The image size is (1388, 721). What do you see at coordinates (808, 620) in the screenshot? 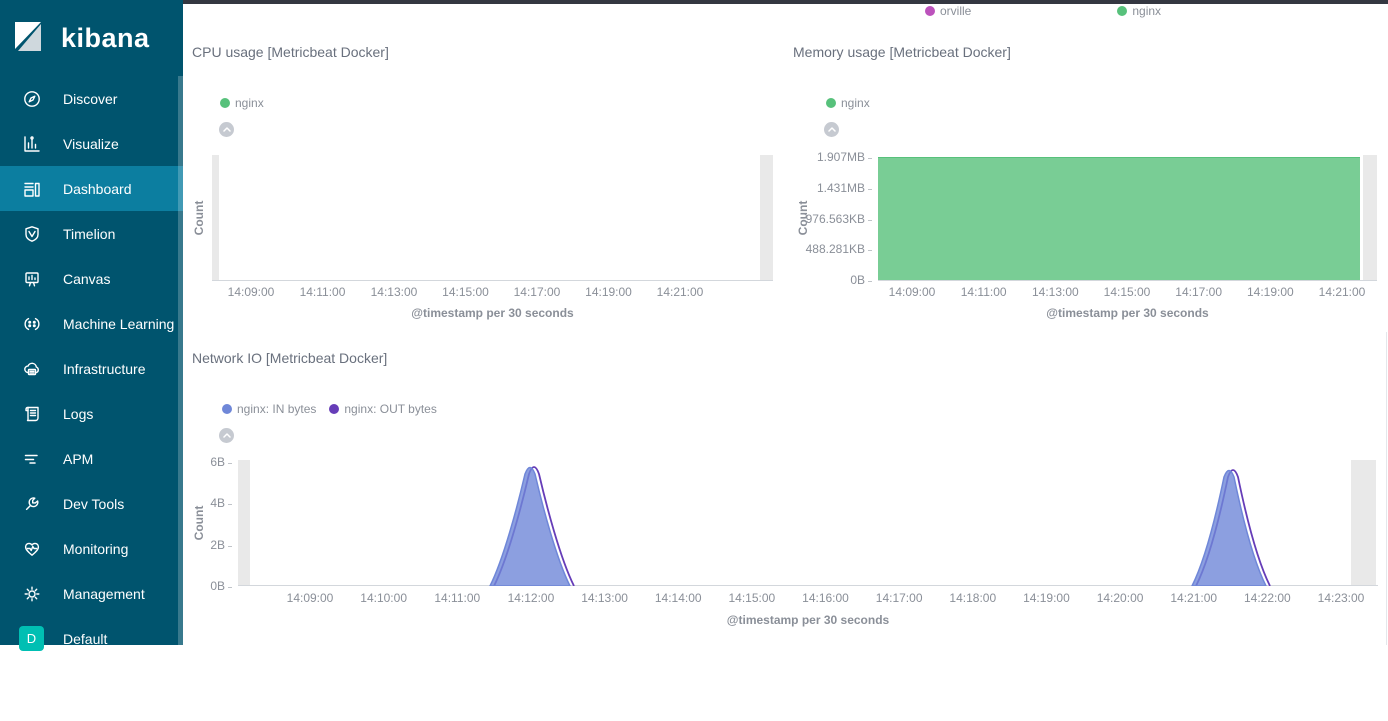
I see `network-x-axis-title: @timestamp per 30 seconds` at bounding box center [808, 620].